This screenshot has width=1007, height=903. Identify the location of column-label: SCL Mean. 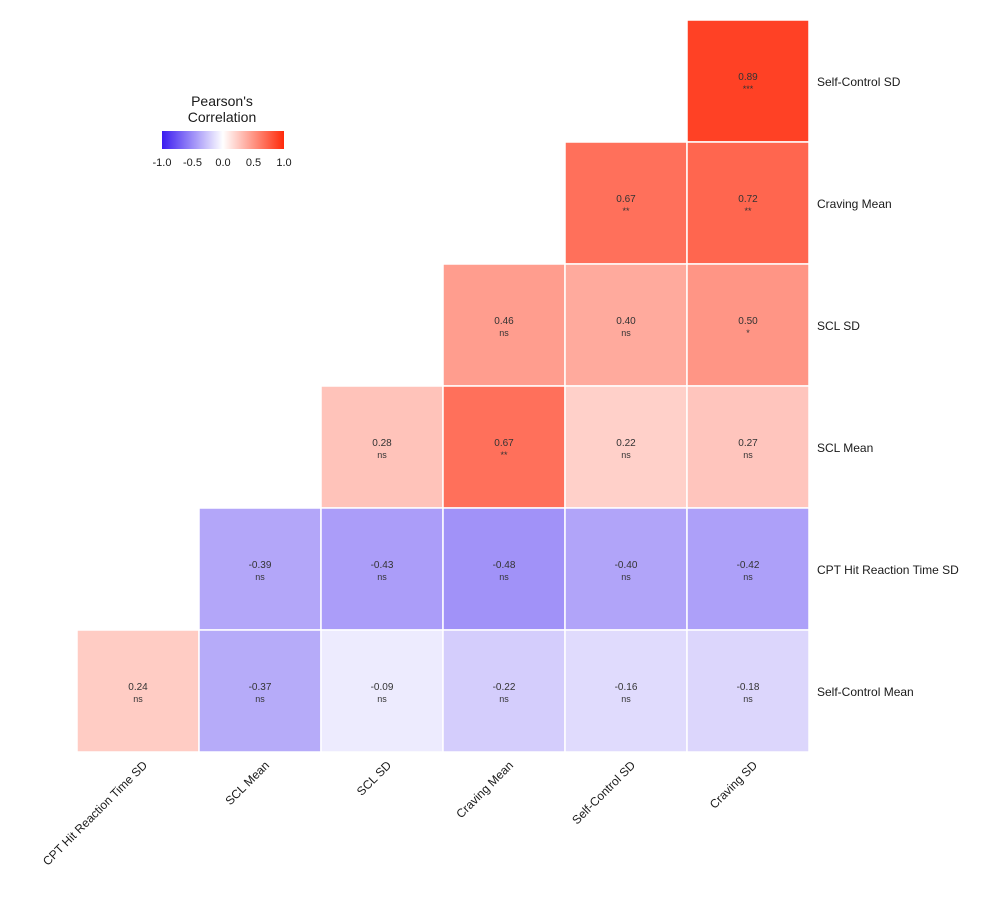
(247, 783).